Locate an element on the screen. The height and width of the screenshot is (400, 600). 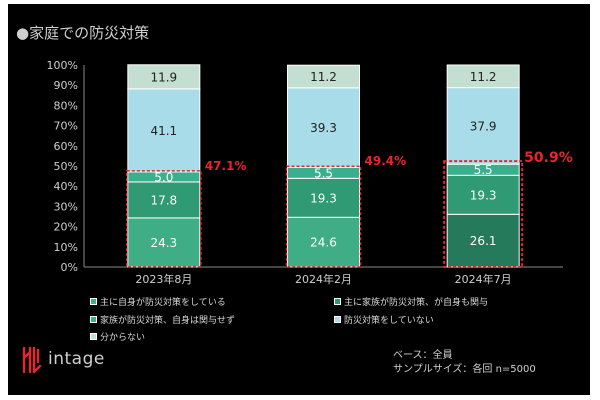
legend-label: 防災対策をしていない is located at coordinates (389, 321).